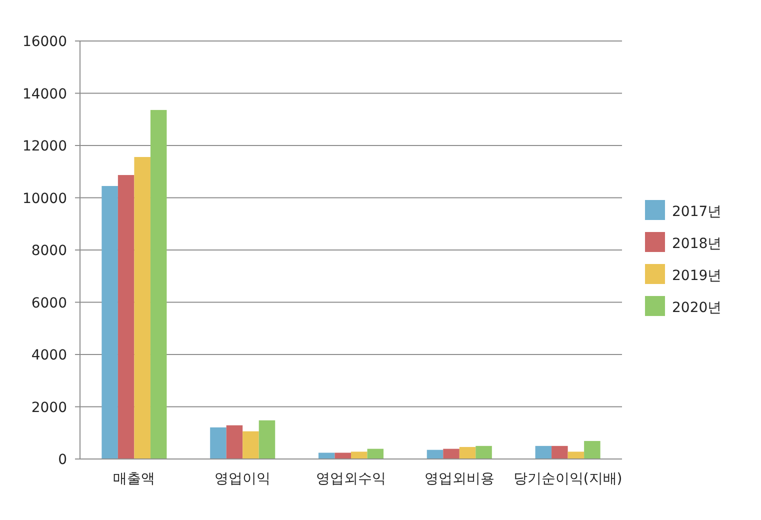  What do you see at coordinates (567, 479) in the screenshot?
I see `x-tick-label: 당기순이익(지배)` at bounding box center [567, 479].